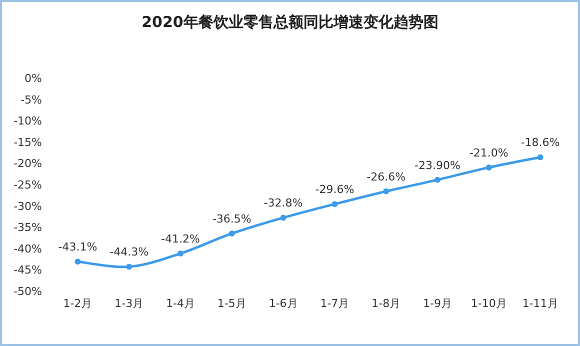 This screenshot has width=580, height=346. I want to click on chart-title: 2020年餐饮业零售总额同比增速变化趋势图, so click(290, 22).